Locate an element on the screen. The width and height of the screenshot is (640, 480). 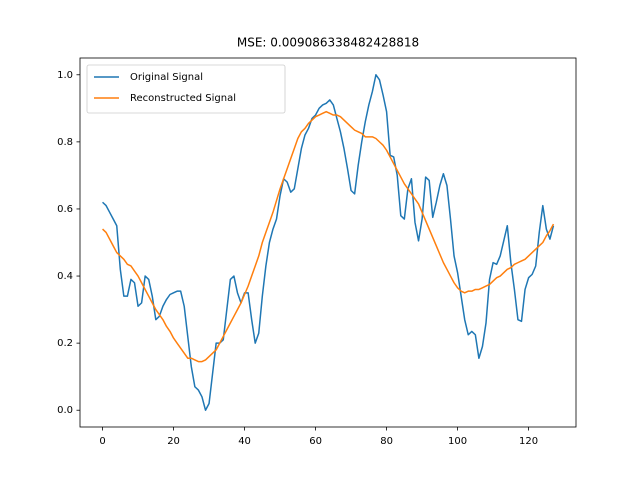
x-tick-label: 0 is located at coordinates (102, 441).